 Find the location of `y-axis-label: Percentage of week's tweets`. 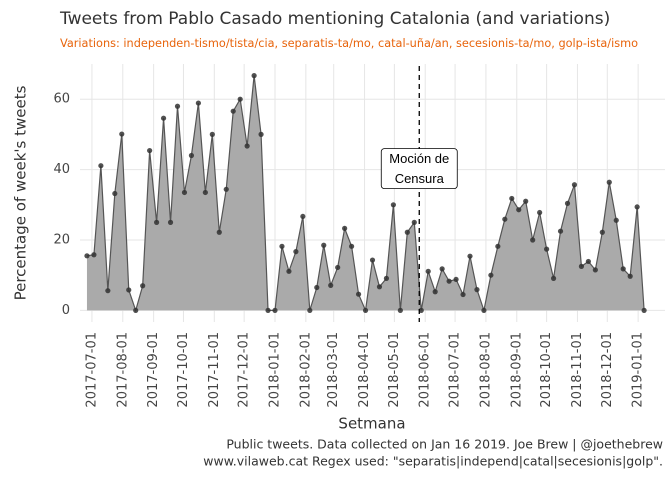

y-axis-label: Percentage of week's tweets is located at coordinates (21, 192).